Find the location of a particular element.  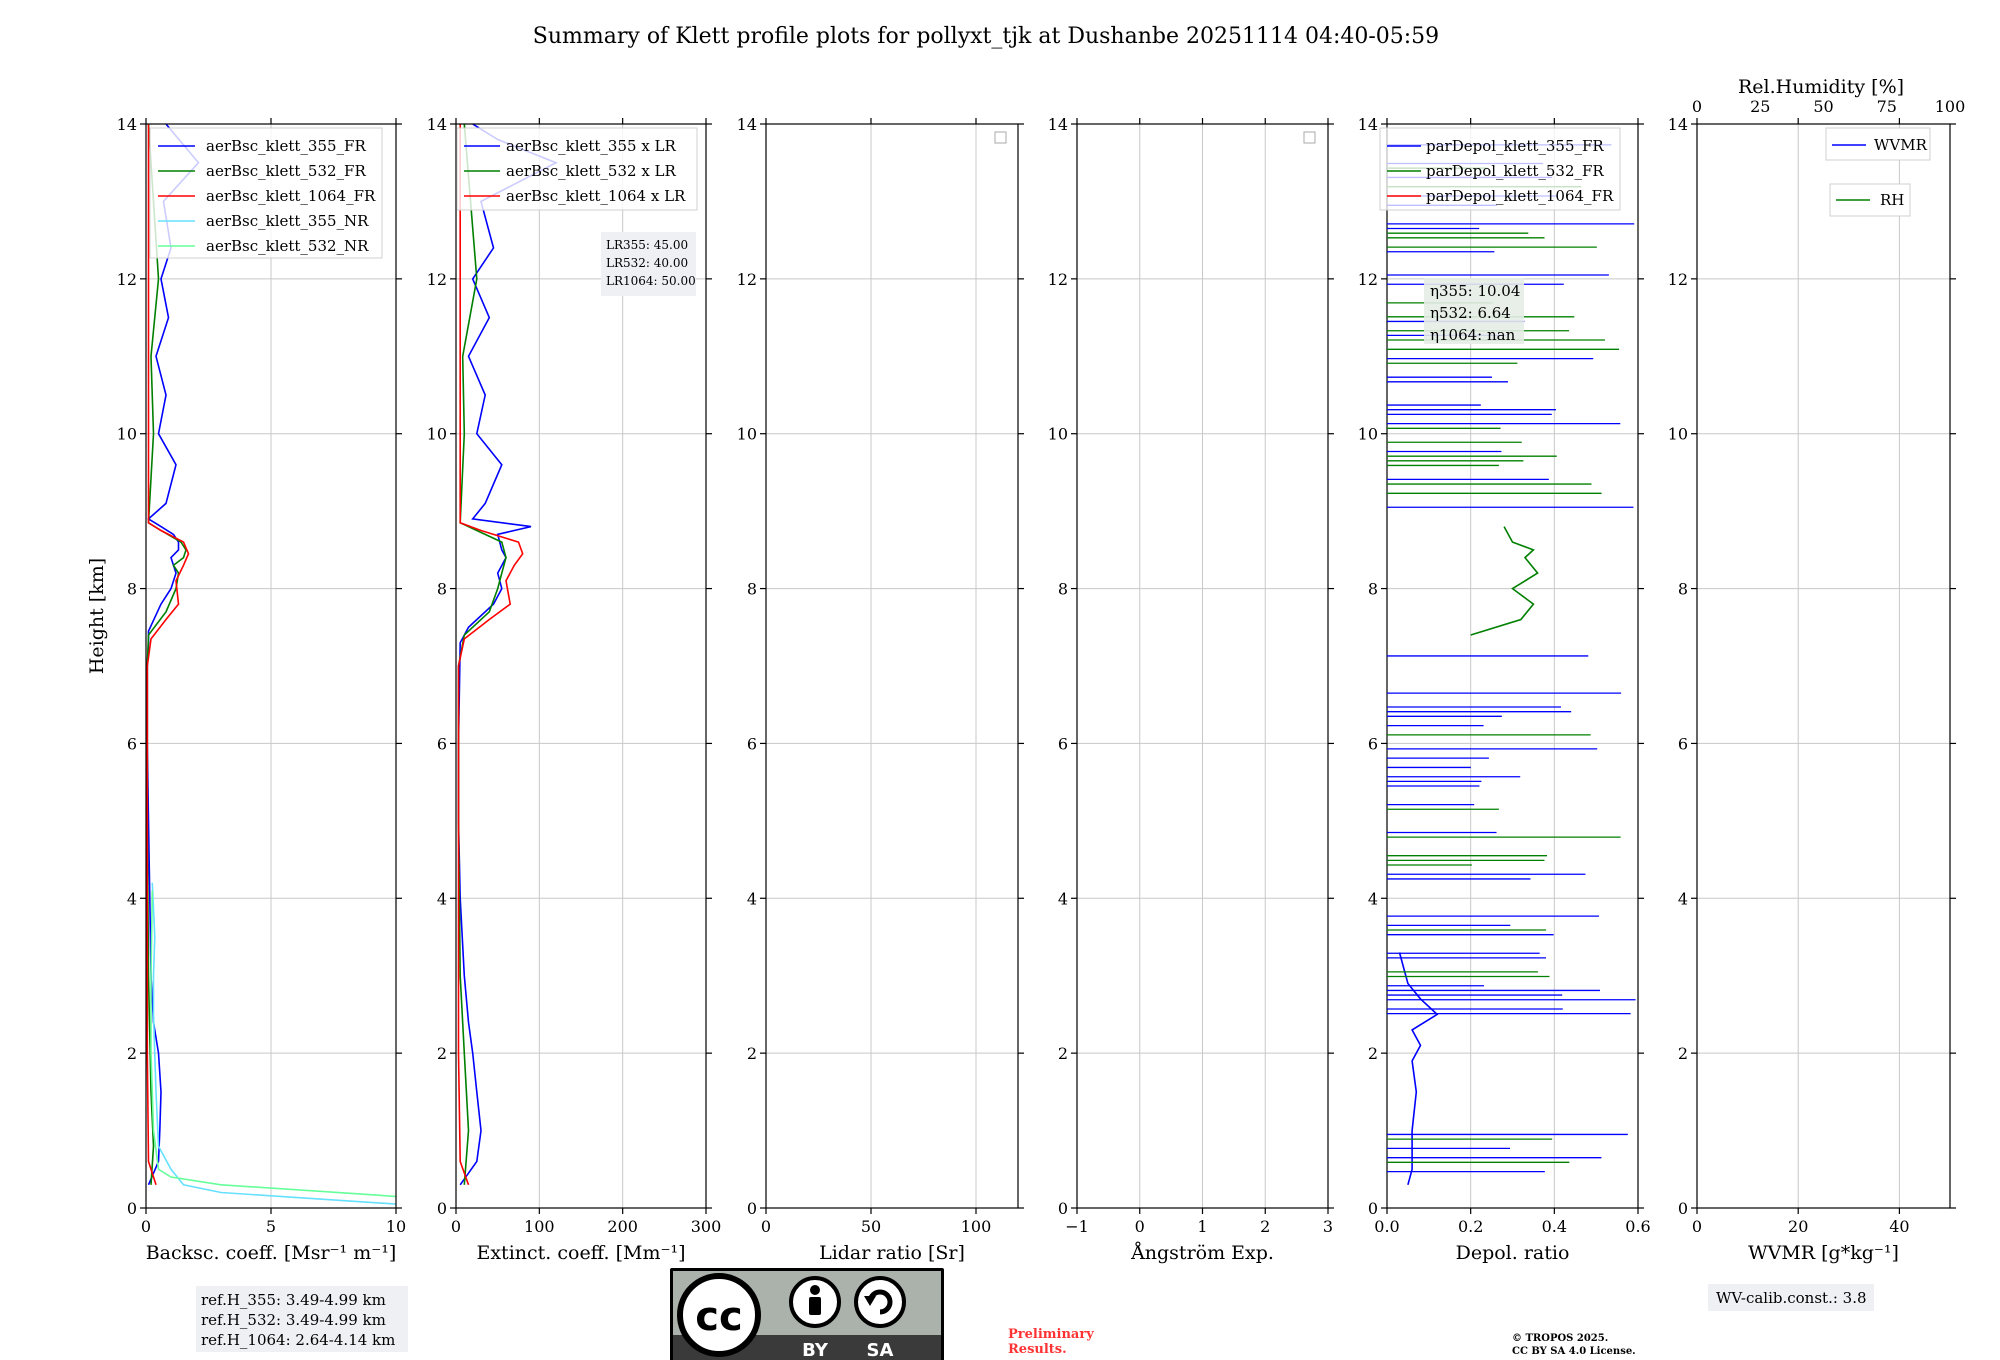

badge-sa: SA is located at coordinates (880, 1350).